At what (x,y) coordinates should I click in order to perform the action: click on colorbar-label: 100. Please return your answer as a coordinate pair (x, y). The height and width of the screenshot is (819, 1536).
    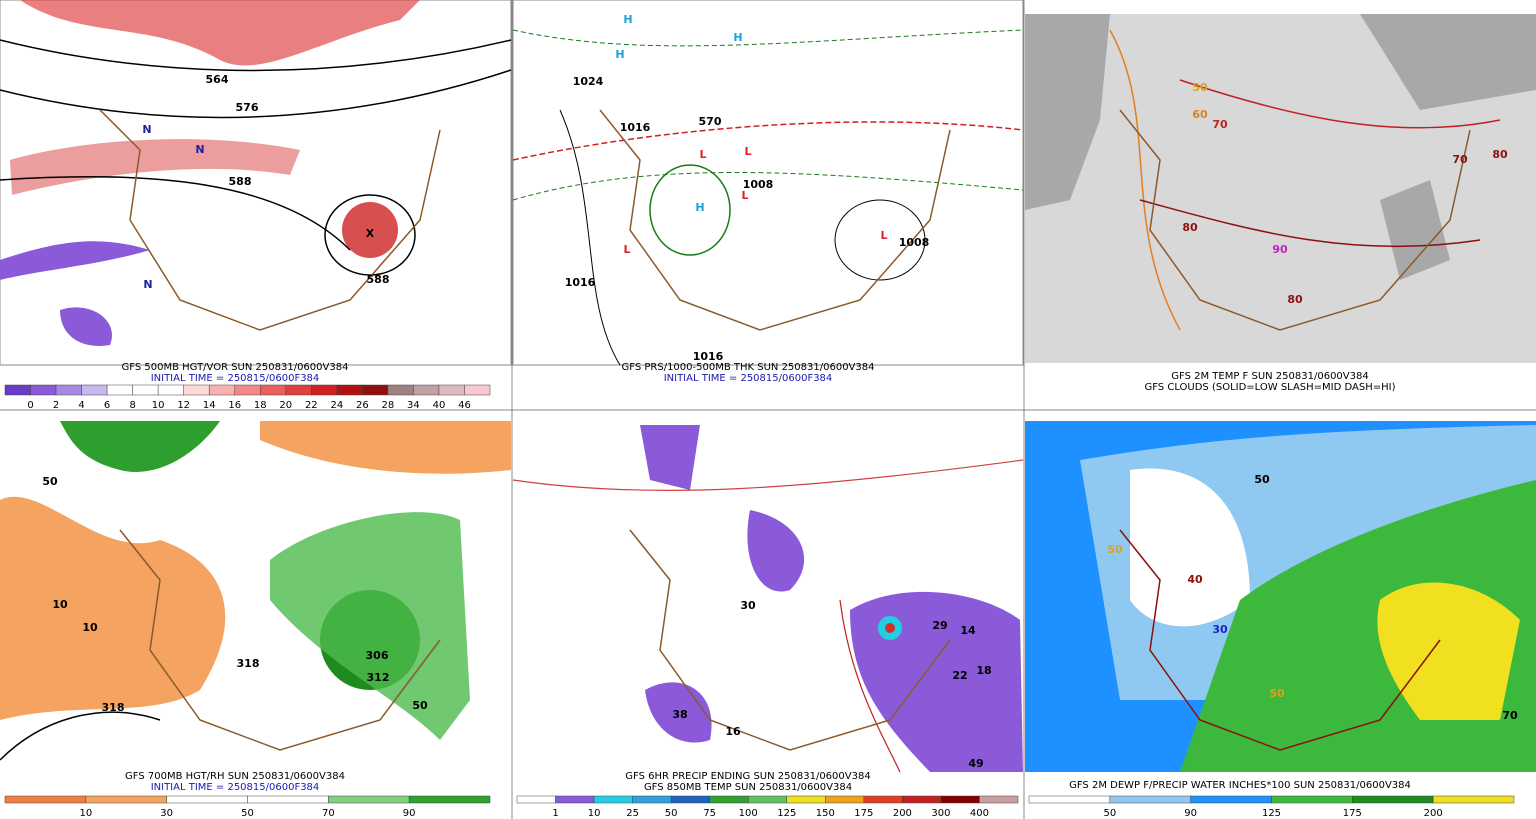
    Looking at the image, I should click on (748, 813).